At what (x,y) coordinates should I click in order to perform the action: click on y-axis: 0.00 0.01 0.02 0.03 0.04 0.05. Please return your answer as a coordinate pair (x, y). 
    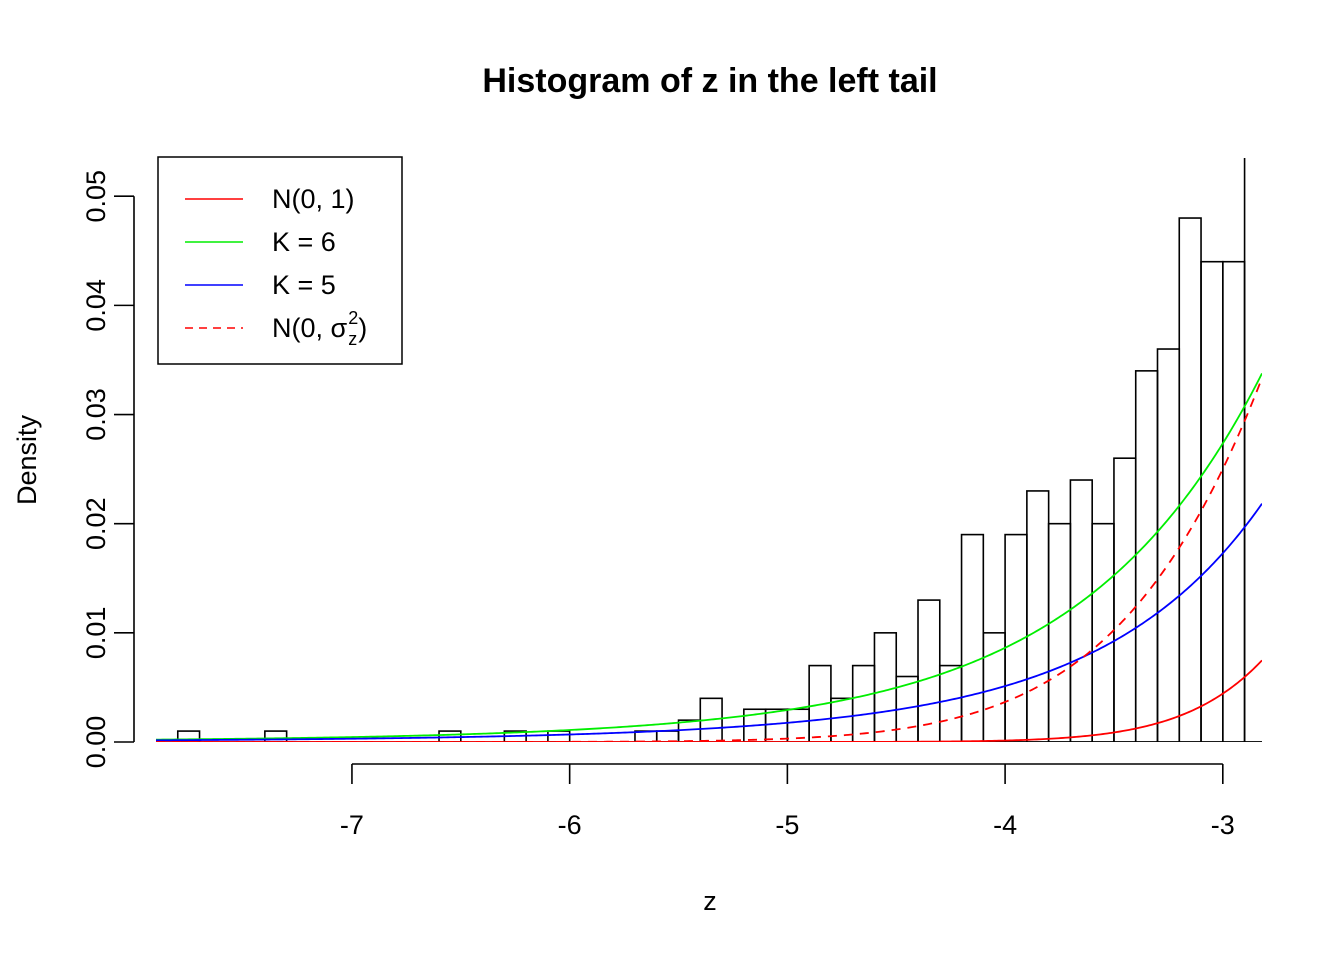
    Looking at the image, I should click on (108, 469).